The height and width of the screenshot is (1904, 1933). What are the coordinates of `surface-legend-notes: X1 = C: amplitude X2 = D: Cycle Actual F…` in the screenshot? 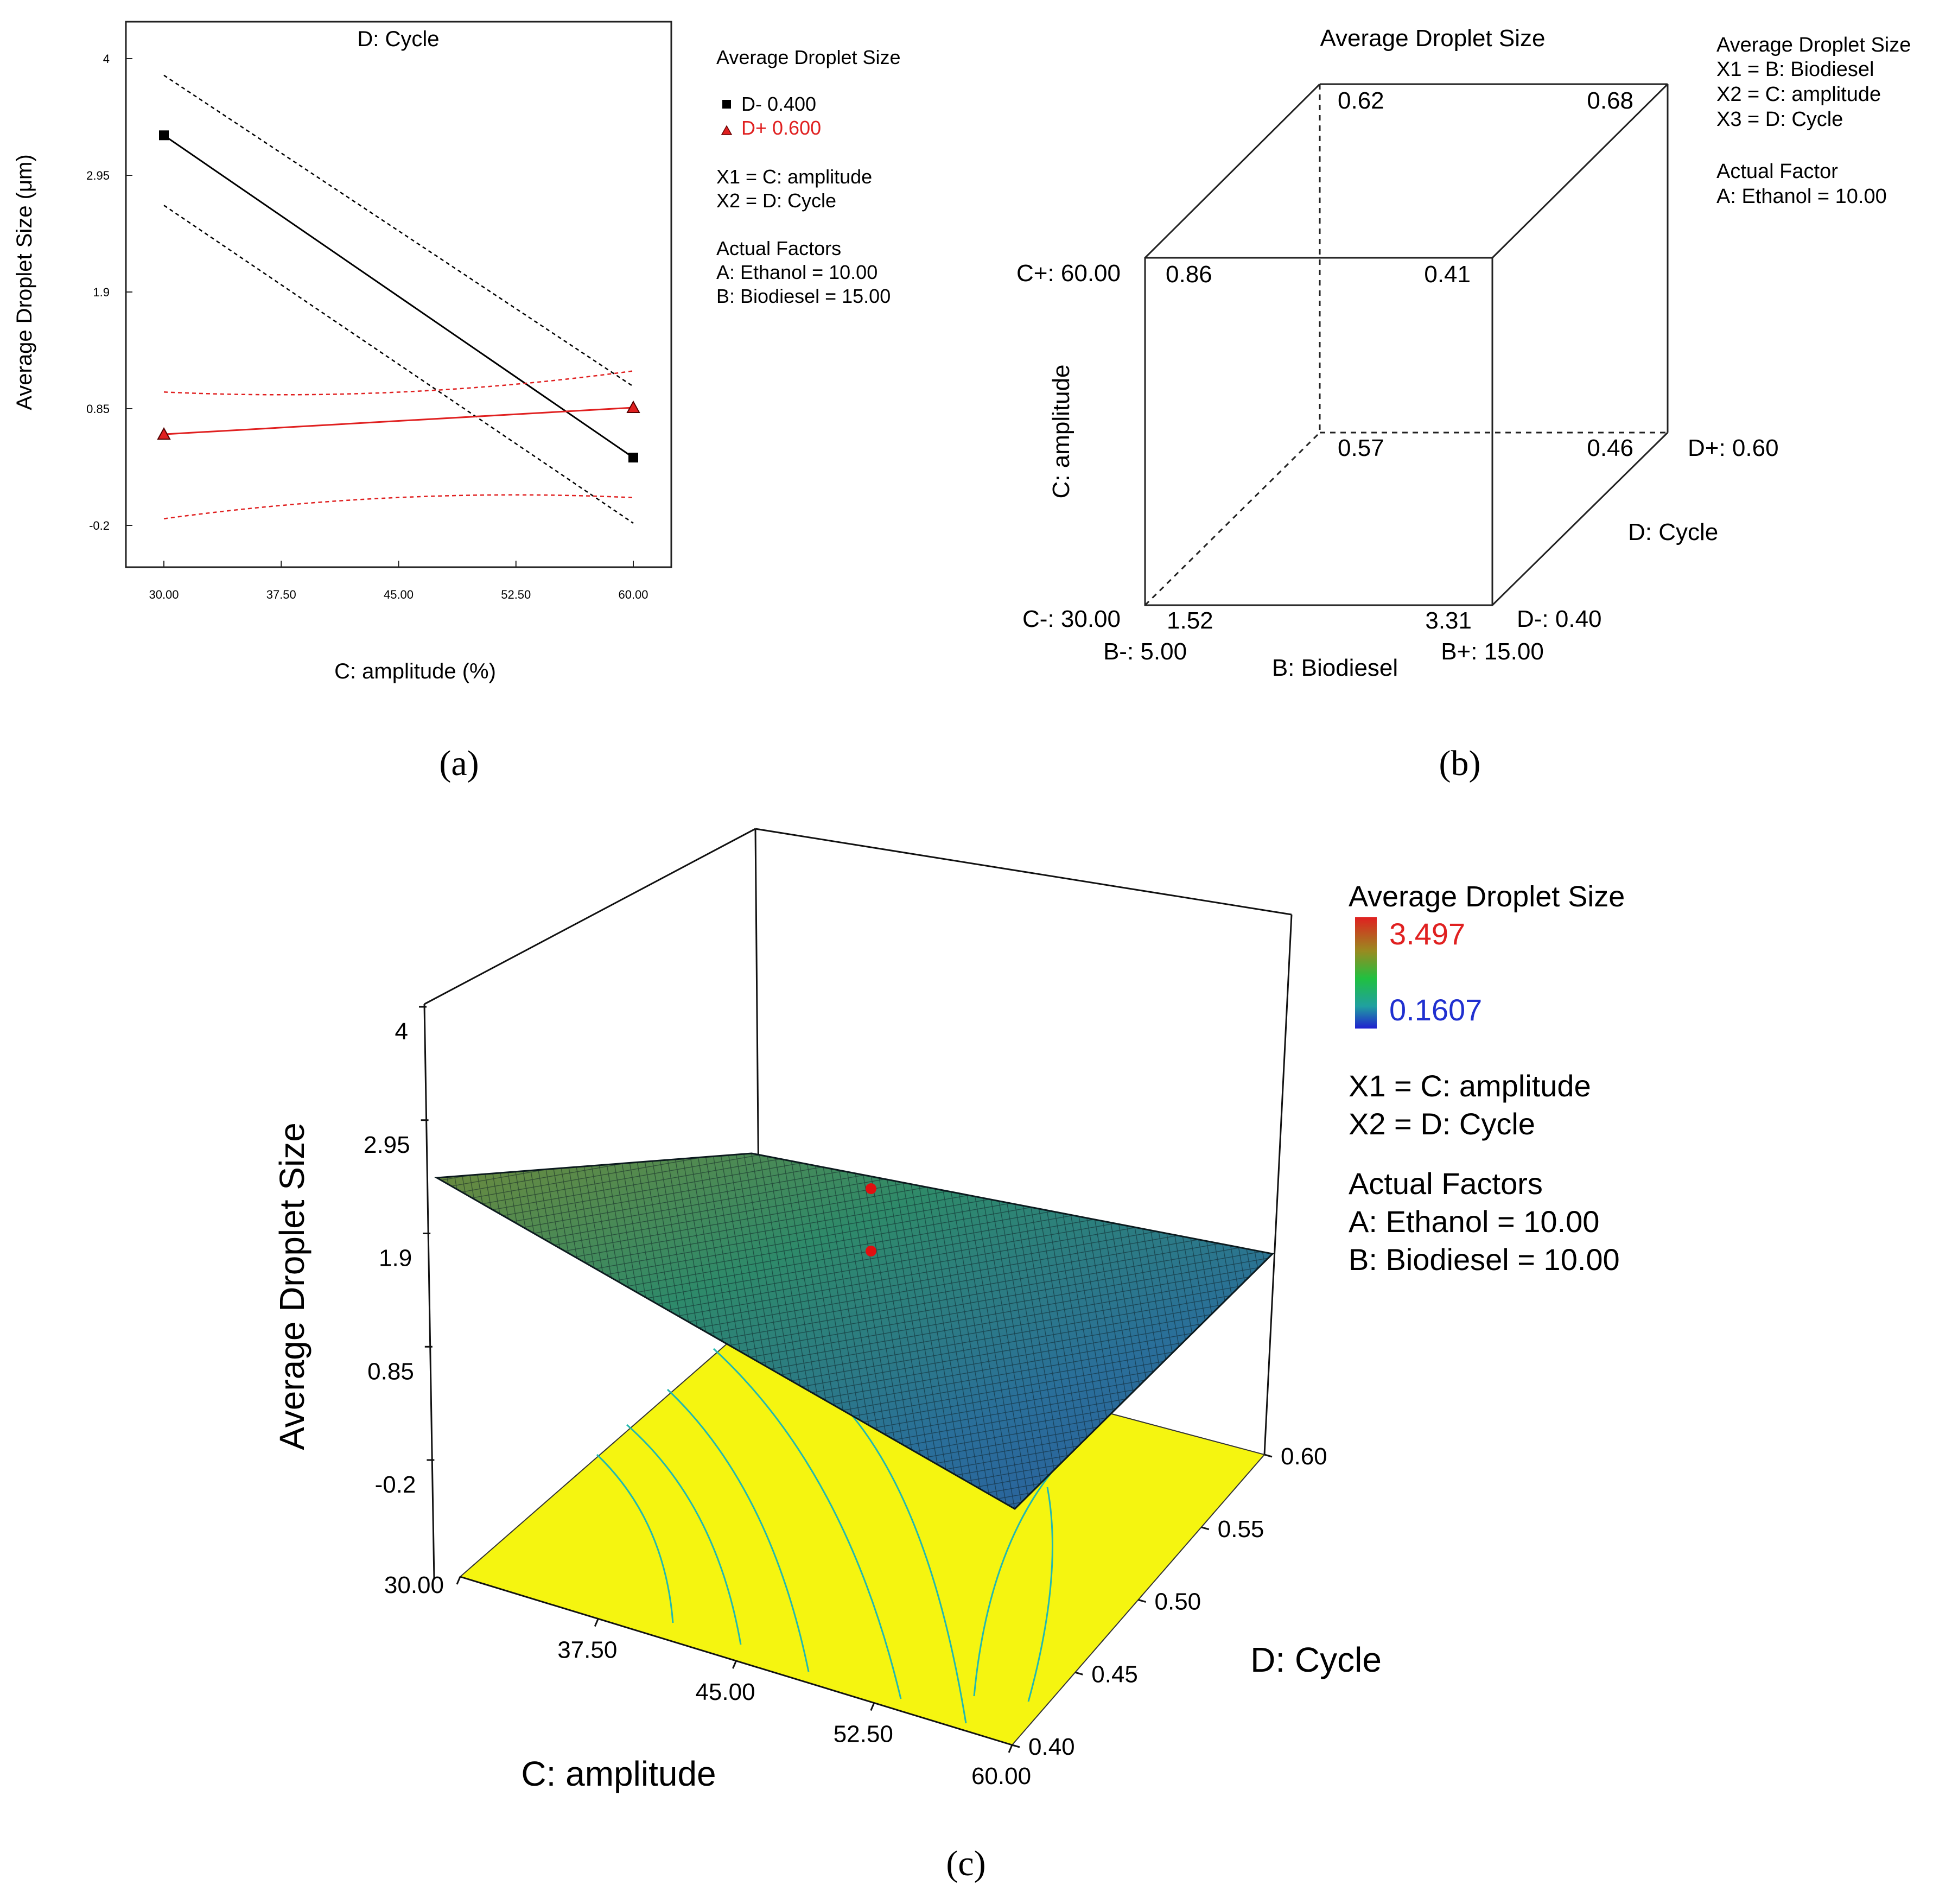 It's located at (1484, 1173).